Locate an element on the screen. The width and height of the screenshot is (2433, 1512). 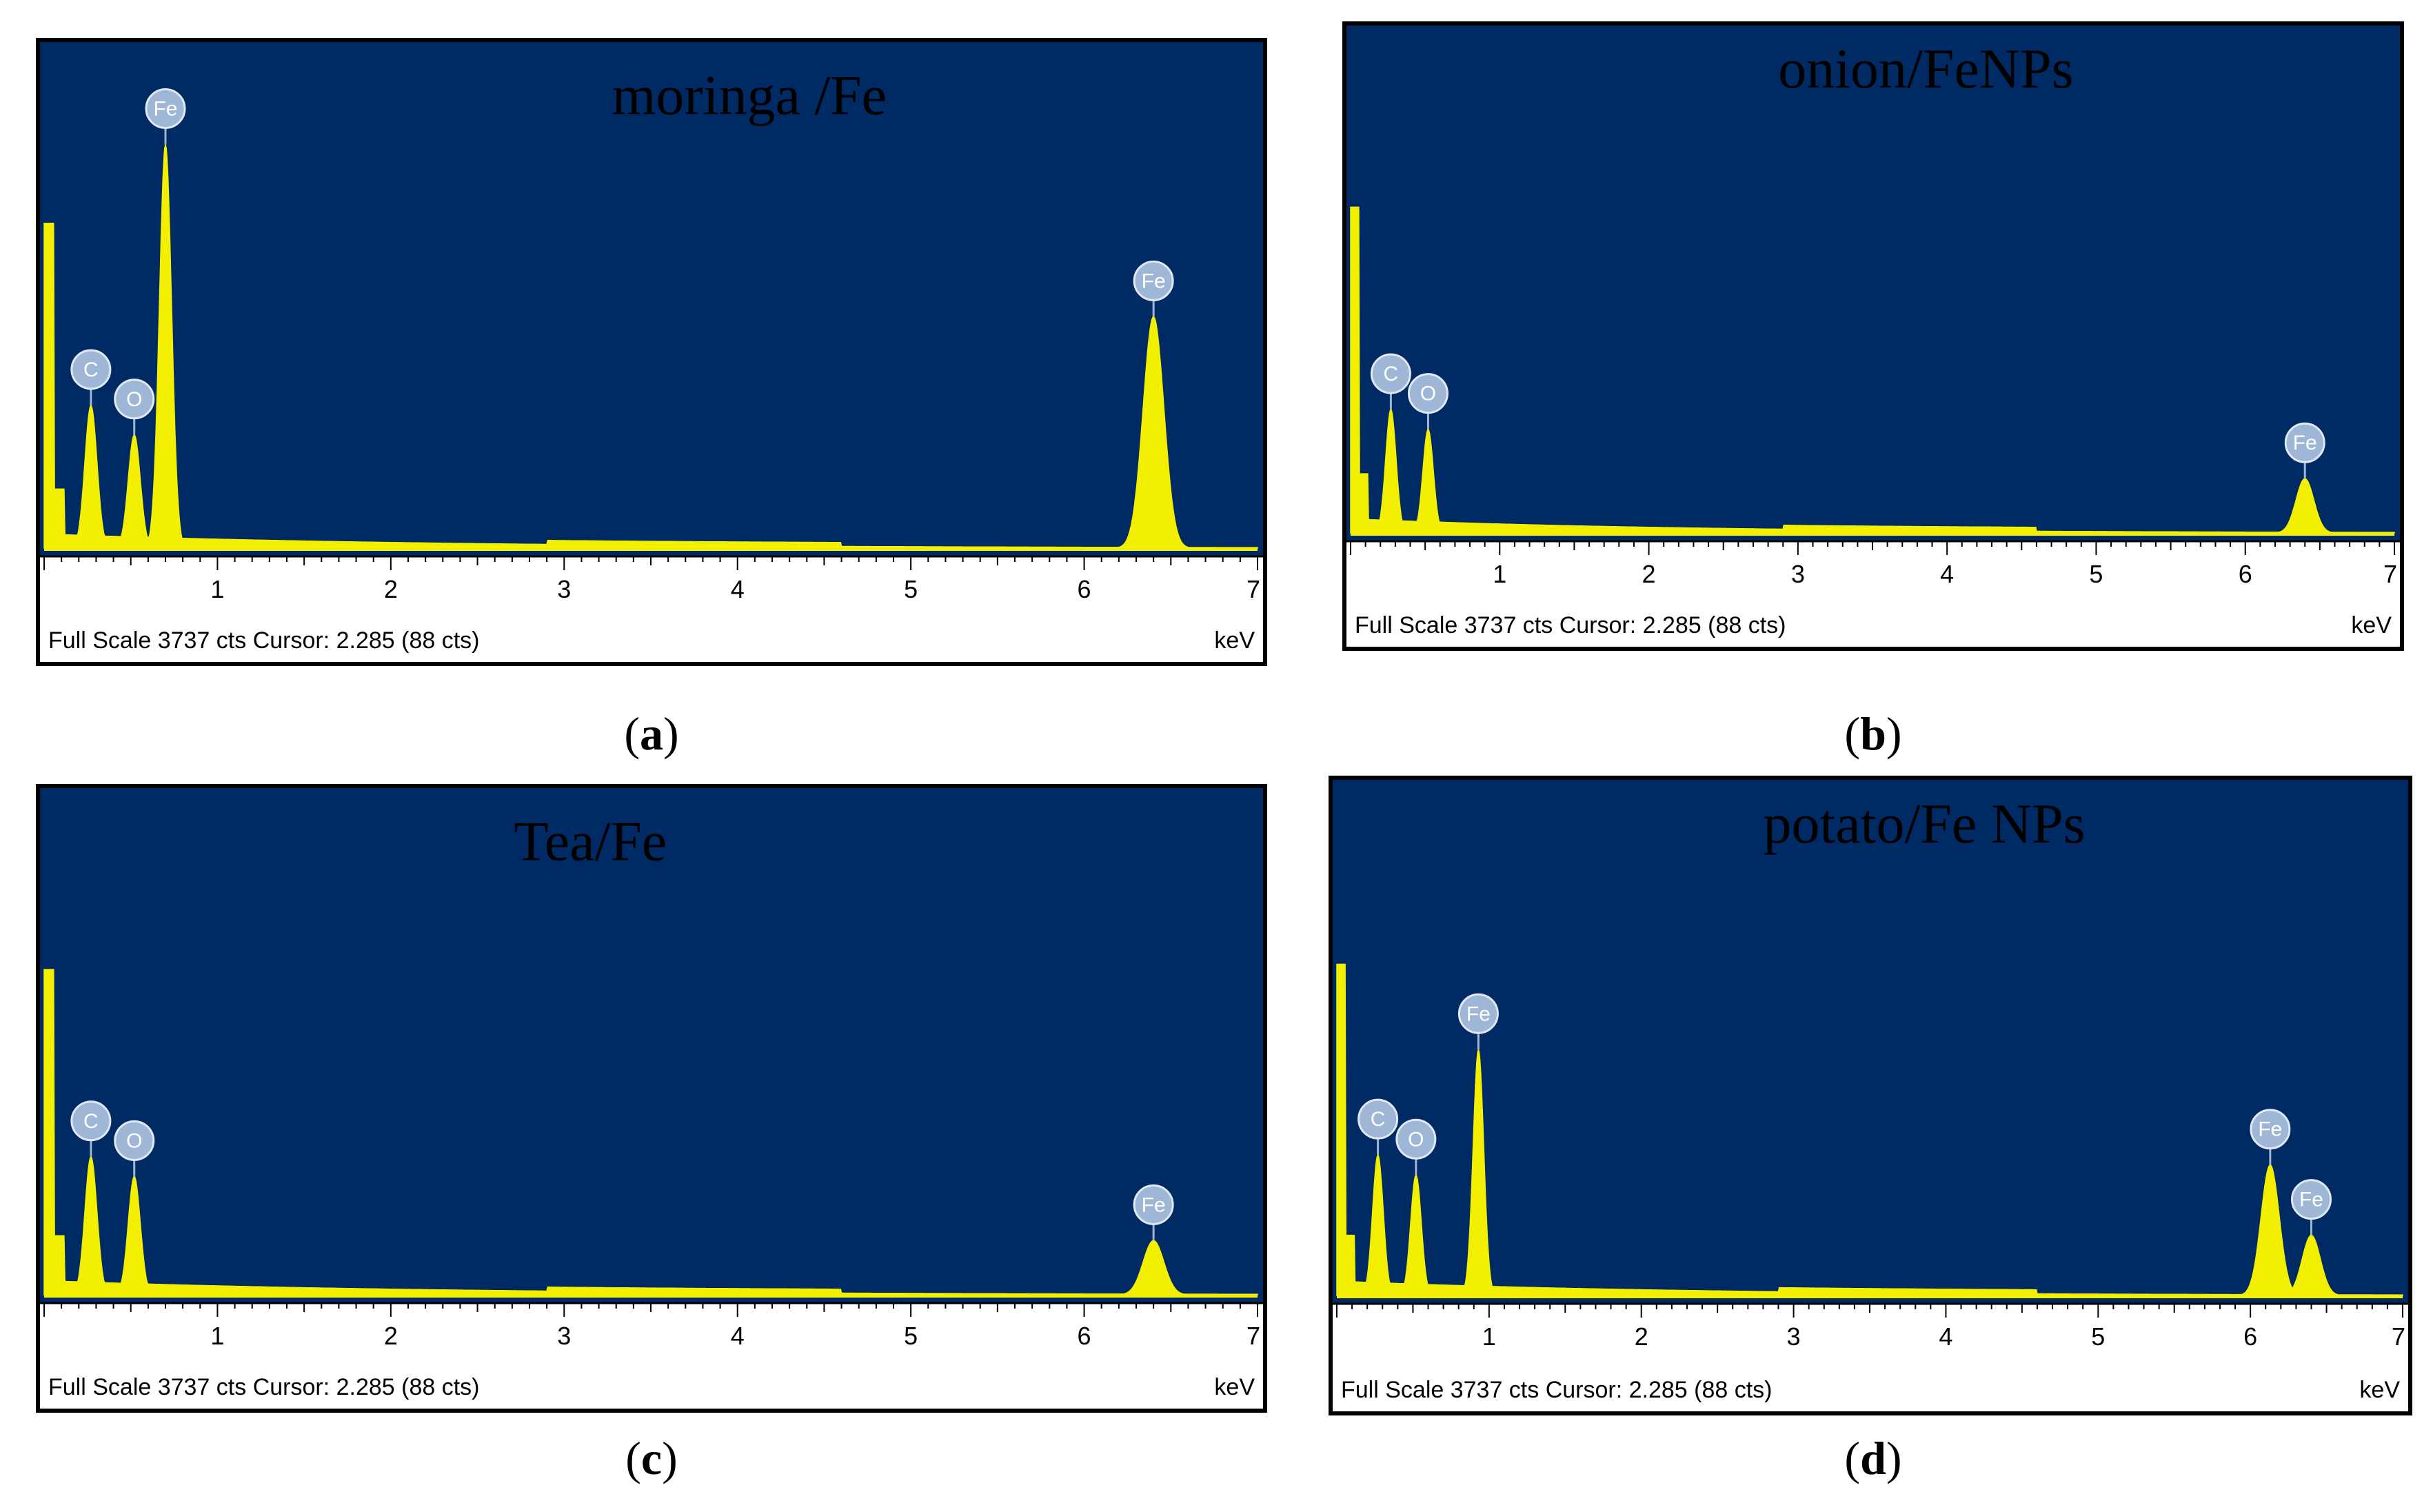
peak-label-fe-4: Fe is located at coordinates (2311, 1207).